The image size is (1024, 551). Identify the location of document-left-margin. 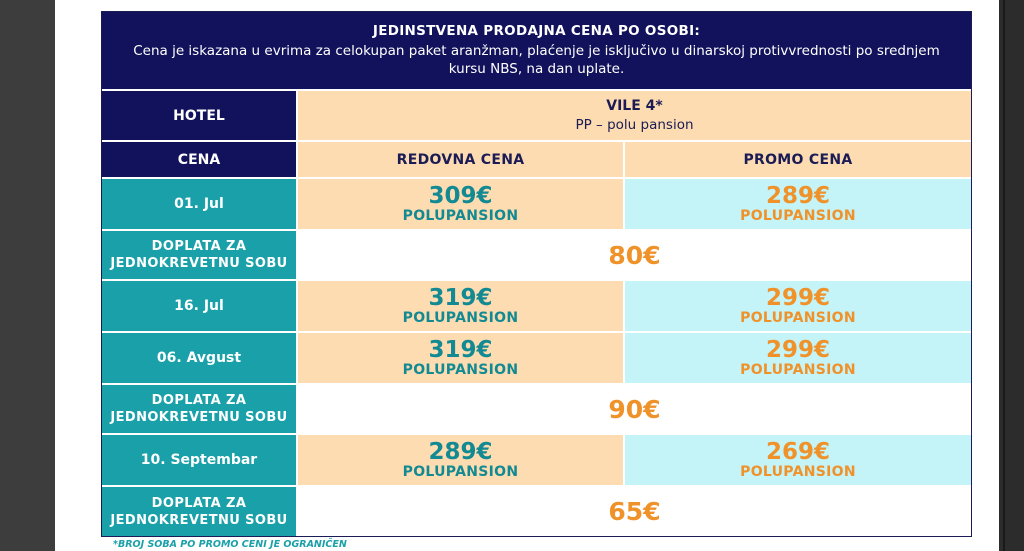
(27, 275).